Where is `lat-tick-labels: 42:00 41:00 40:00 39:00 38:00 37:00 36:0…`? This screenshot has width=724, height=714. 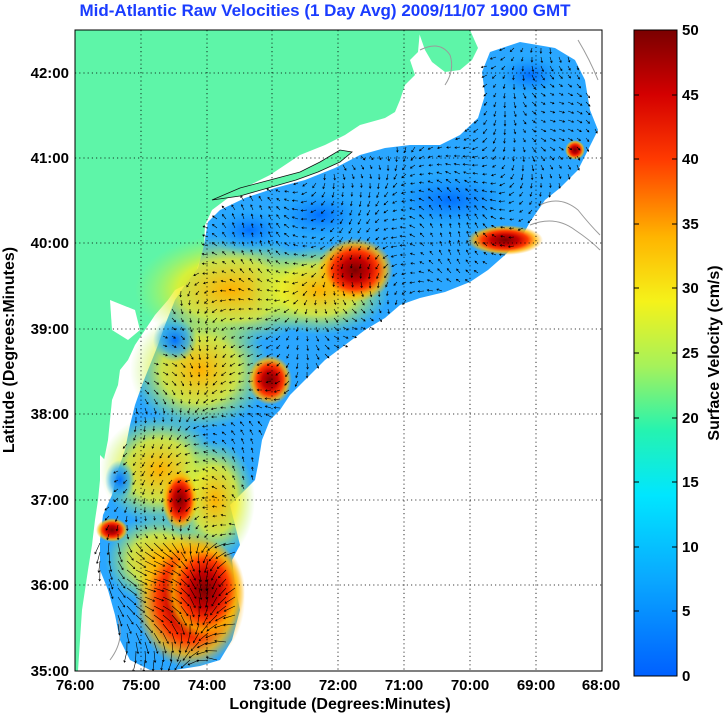 lat-tick-labels: 42:00 41:00 40:00 39:00 38:00 37:00 36:0… is located at coordinates (50, 372).